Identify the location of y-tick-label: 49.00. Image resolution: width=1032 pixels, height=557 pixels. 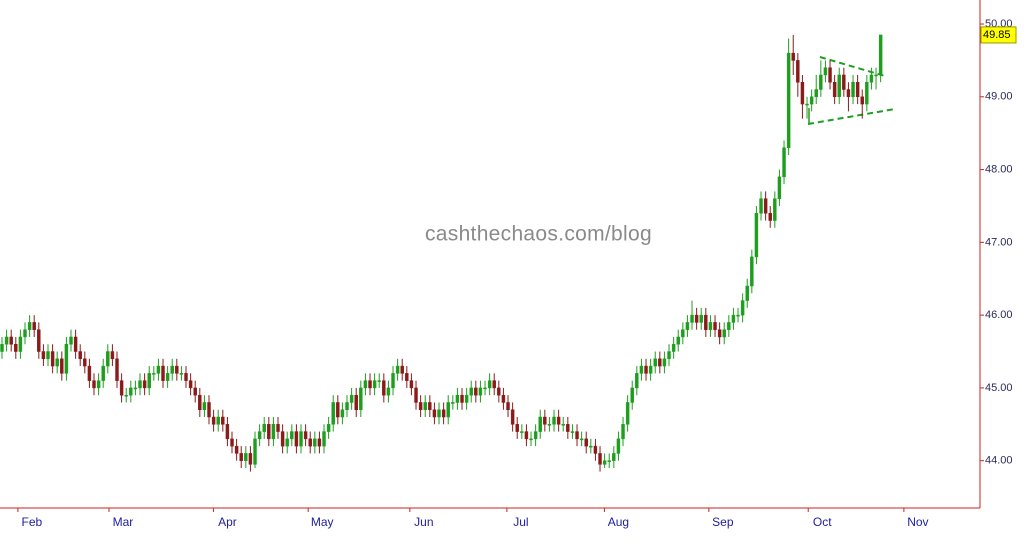
(999, 97).